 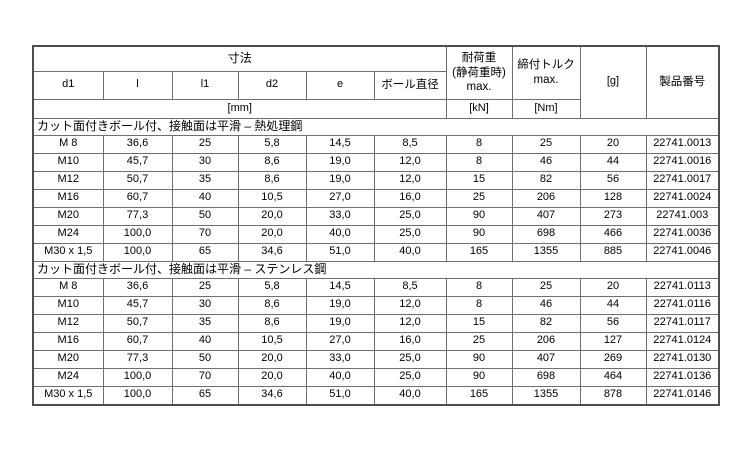 What do you see at coordinates (376, 216) in the screenshot?
I see `table-row: M20 77,3 50 20,0 33,0 25,0 90 407 273 22741.003` at bounding box center [376, 216].